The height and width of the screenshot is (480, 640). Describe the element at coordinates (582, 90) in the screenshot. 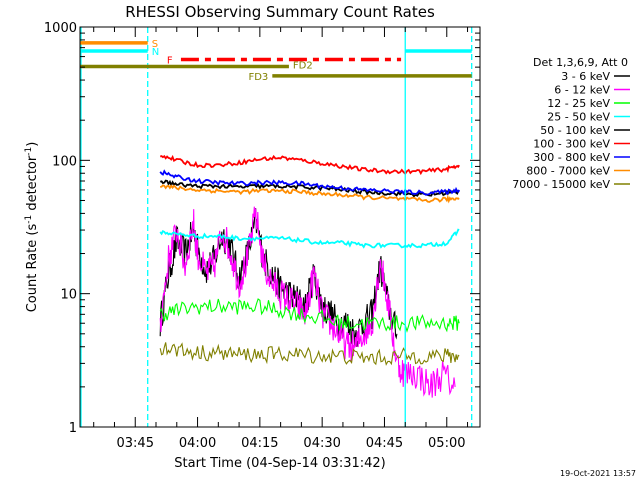

I see `legend-label-1: 6 - 12 keV` at that location.